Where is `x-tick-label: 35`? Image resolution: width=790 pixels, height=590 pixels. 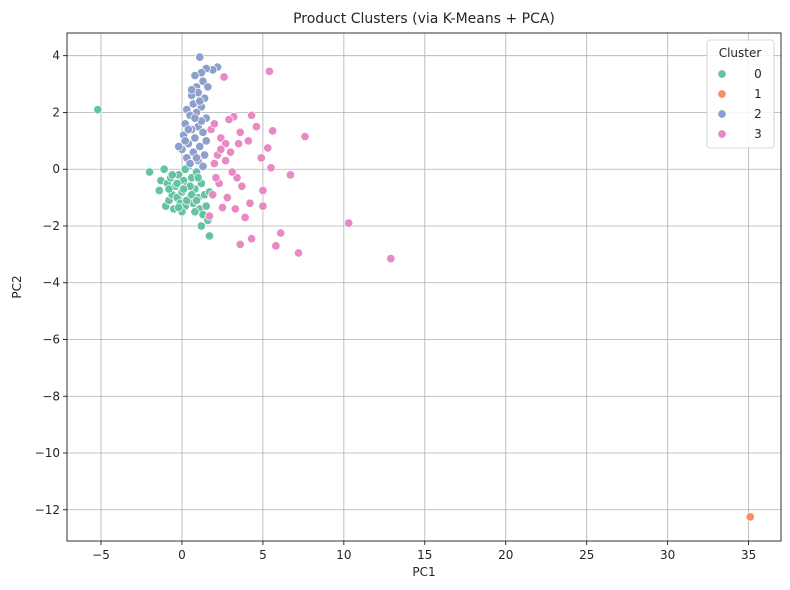 x-tick-label: 35 is located at coordinates (748, 555).